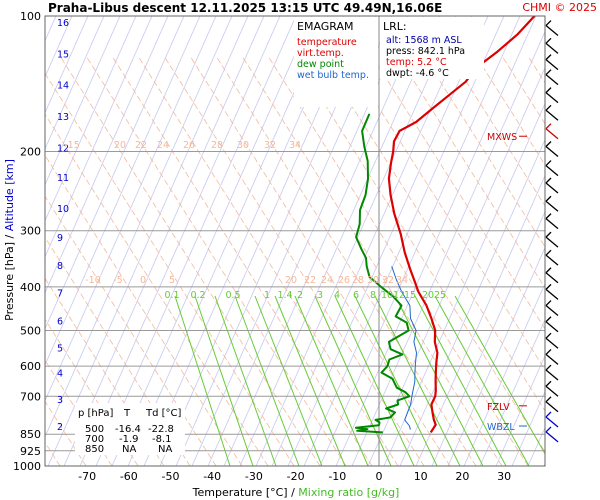  What do you see at coordinates (462, 476) in the screenshot?
I see `temperature-tick-label: 20` at bounding box center [462, 476].